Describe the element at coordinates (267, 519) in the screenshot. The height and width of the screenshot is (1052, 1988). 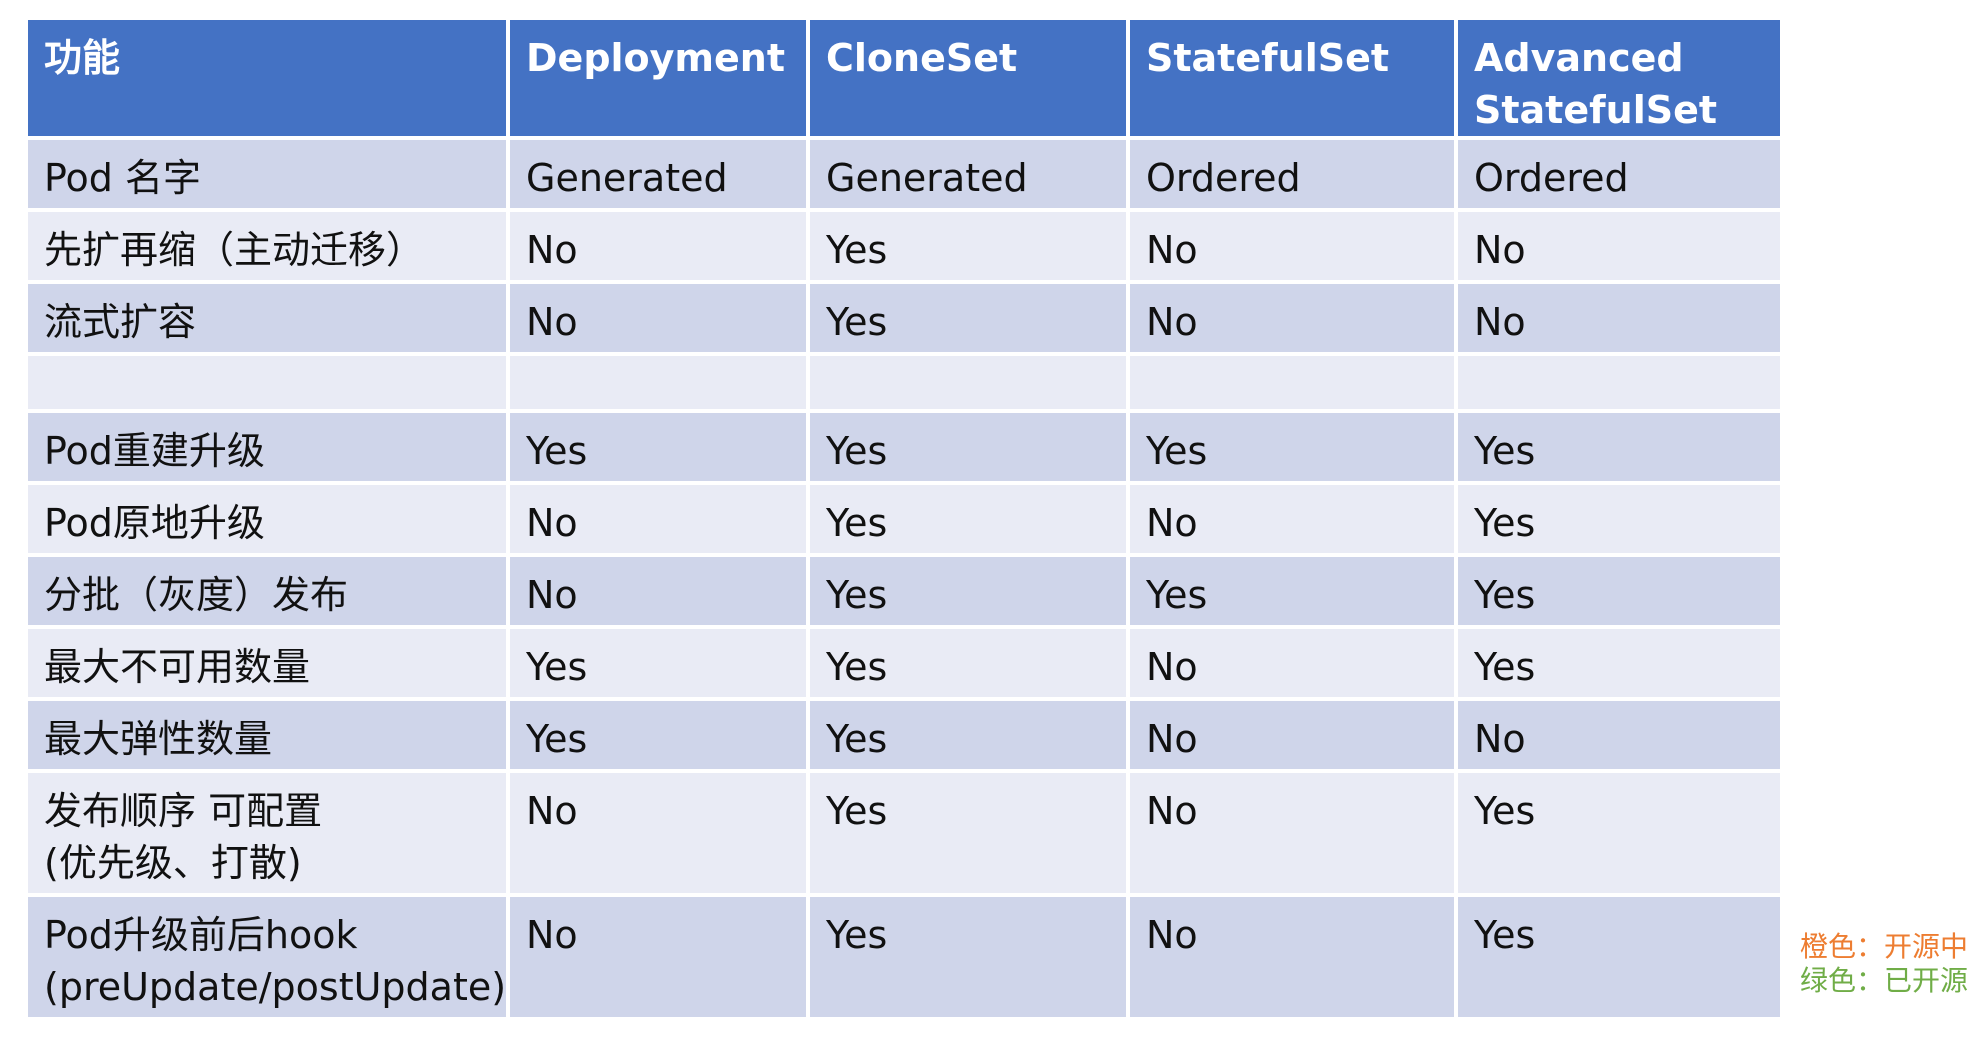
I see `feature-cell: Pod原地升级` at that location.